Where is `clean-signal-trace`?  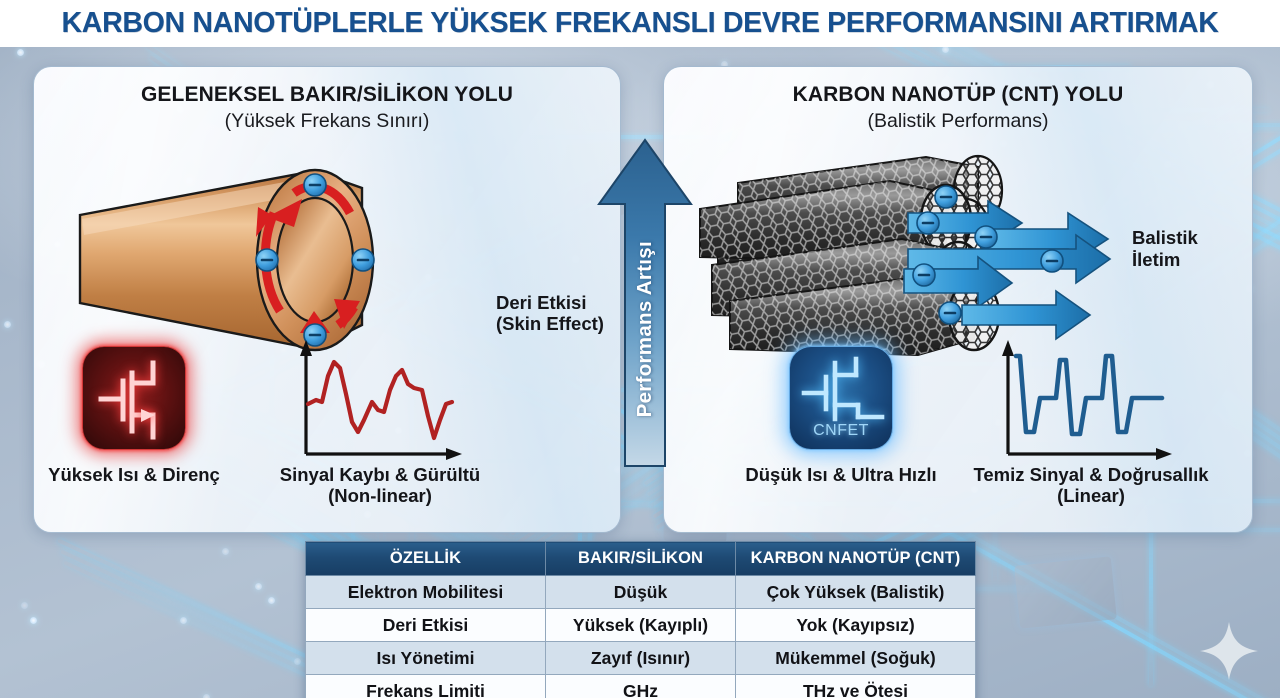 clean-signal-trace is located at coordinates (1089, 395).